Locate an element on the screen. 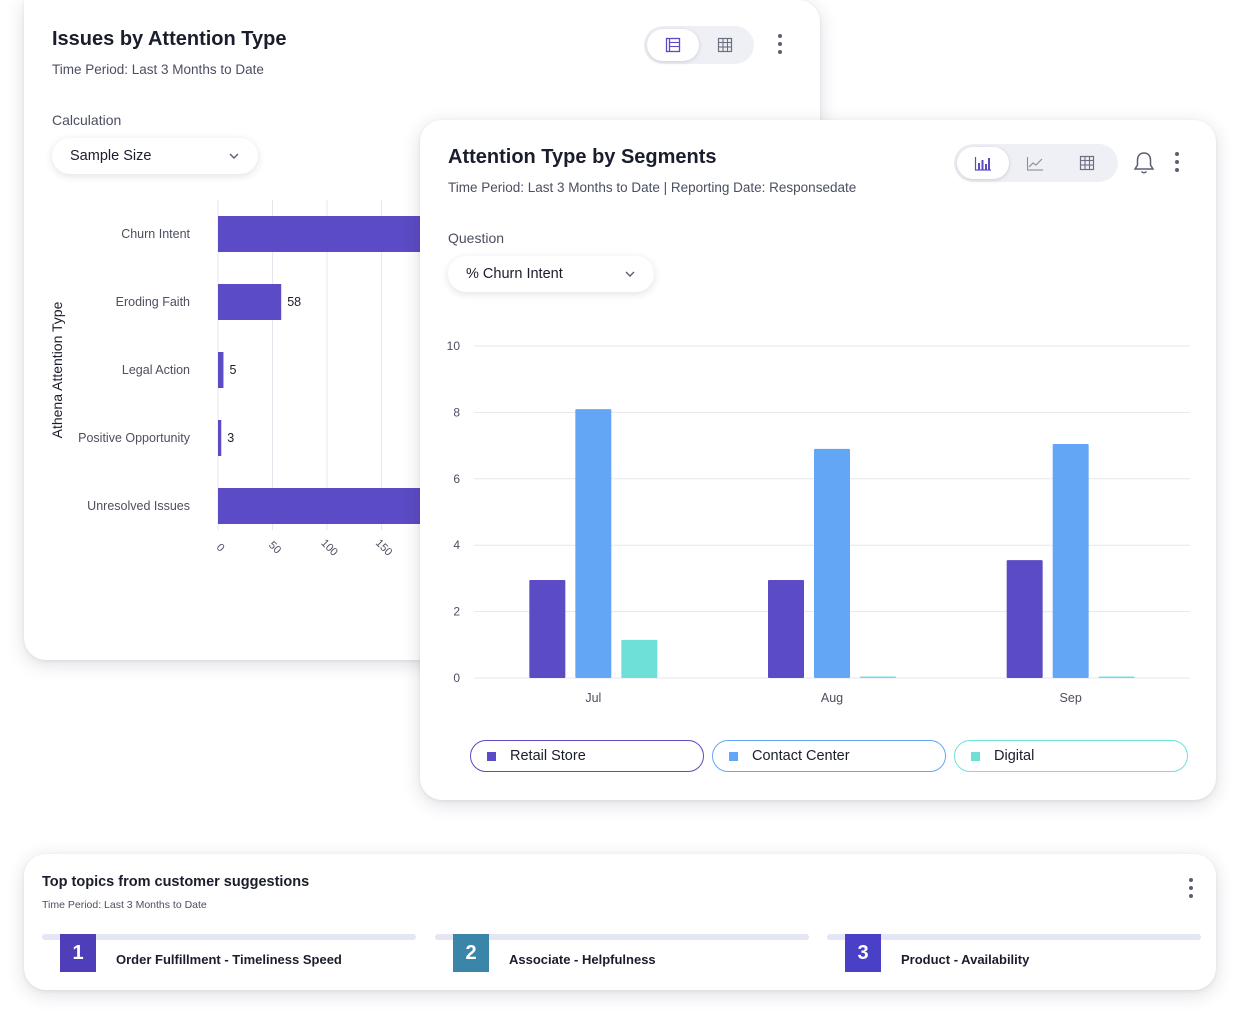  topic-rank: 3 is located at coordinates (863, 953).